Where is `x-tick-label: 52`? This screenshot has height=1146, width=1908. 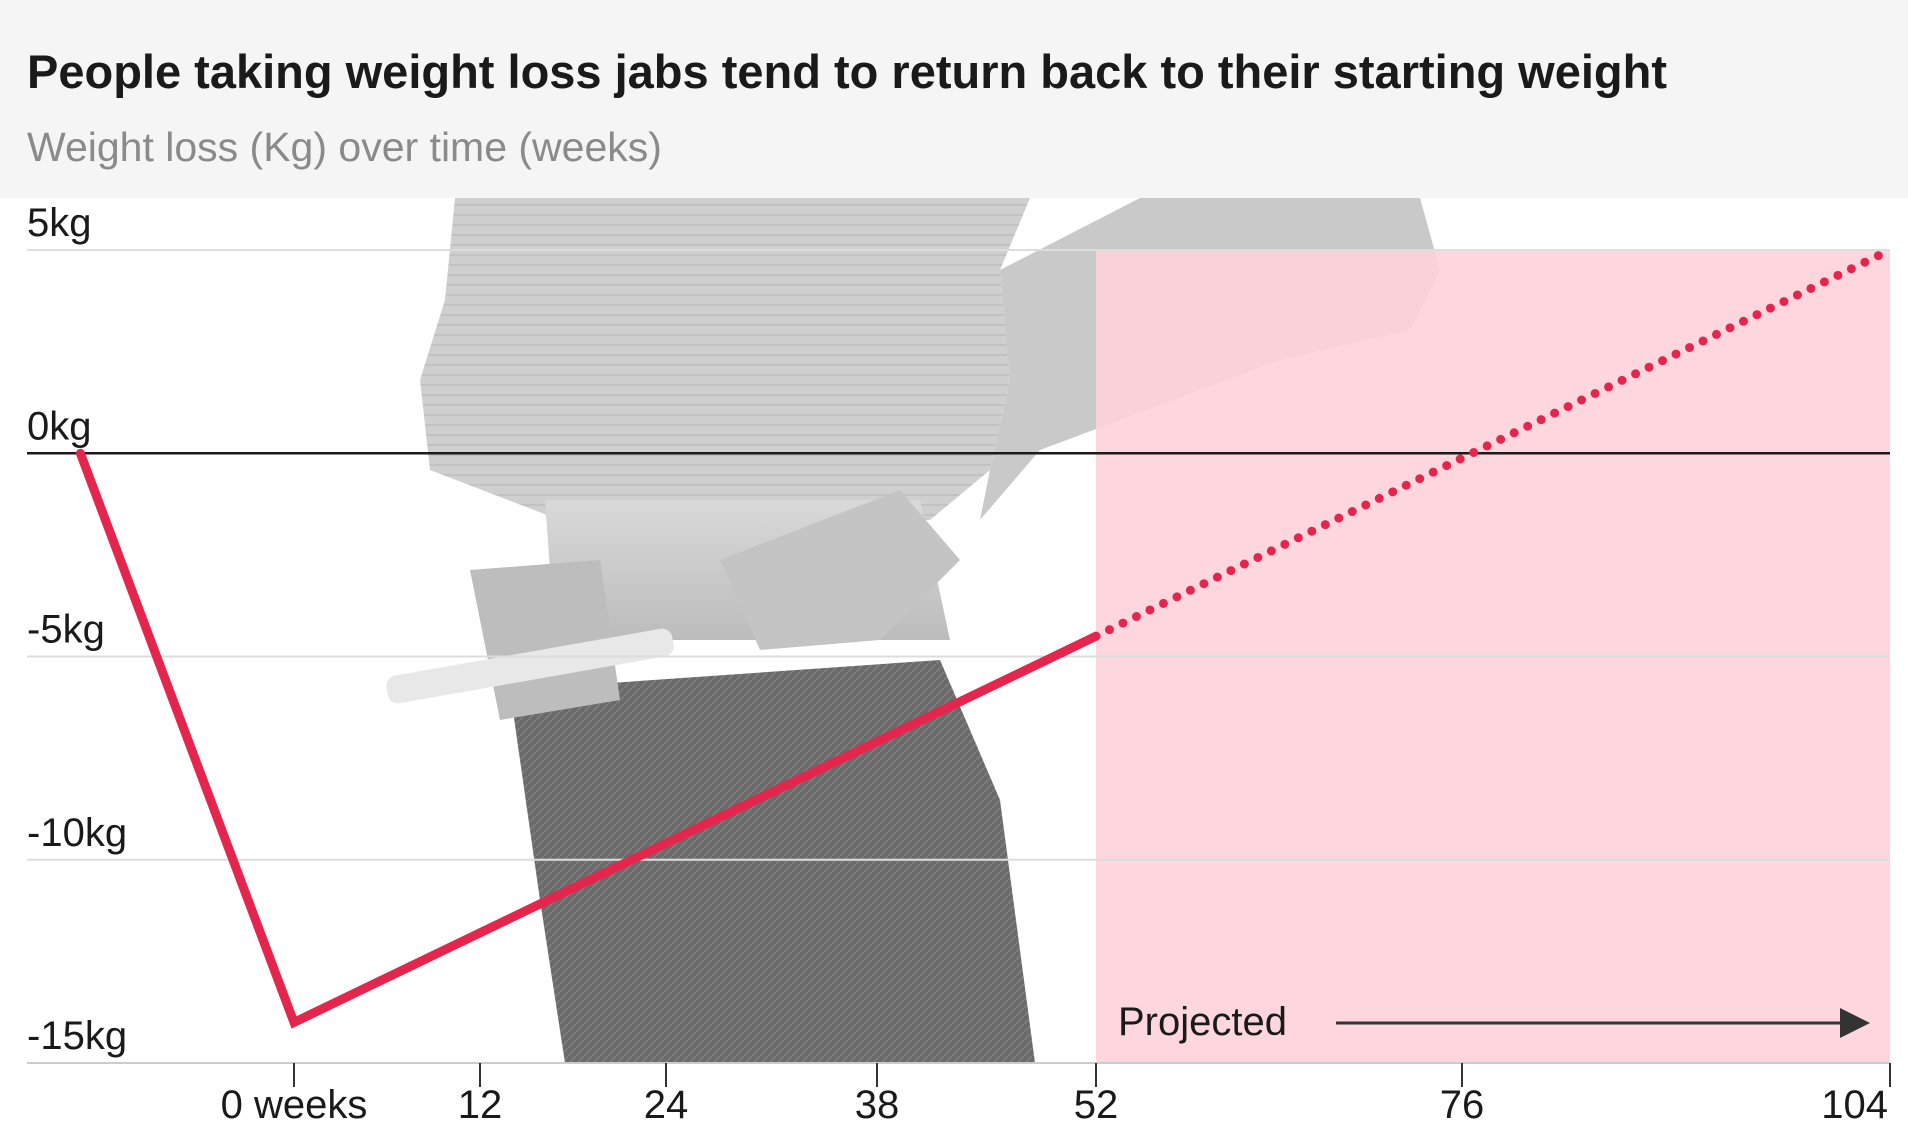
x-tick-label: 52 is located at coordinates (1096, 1105).